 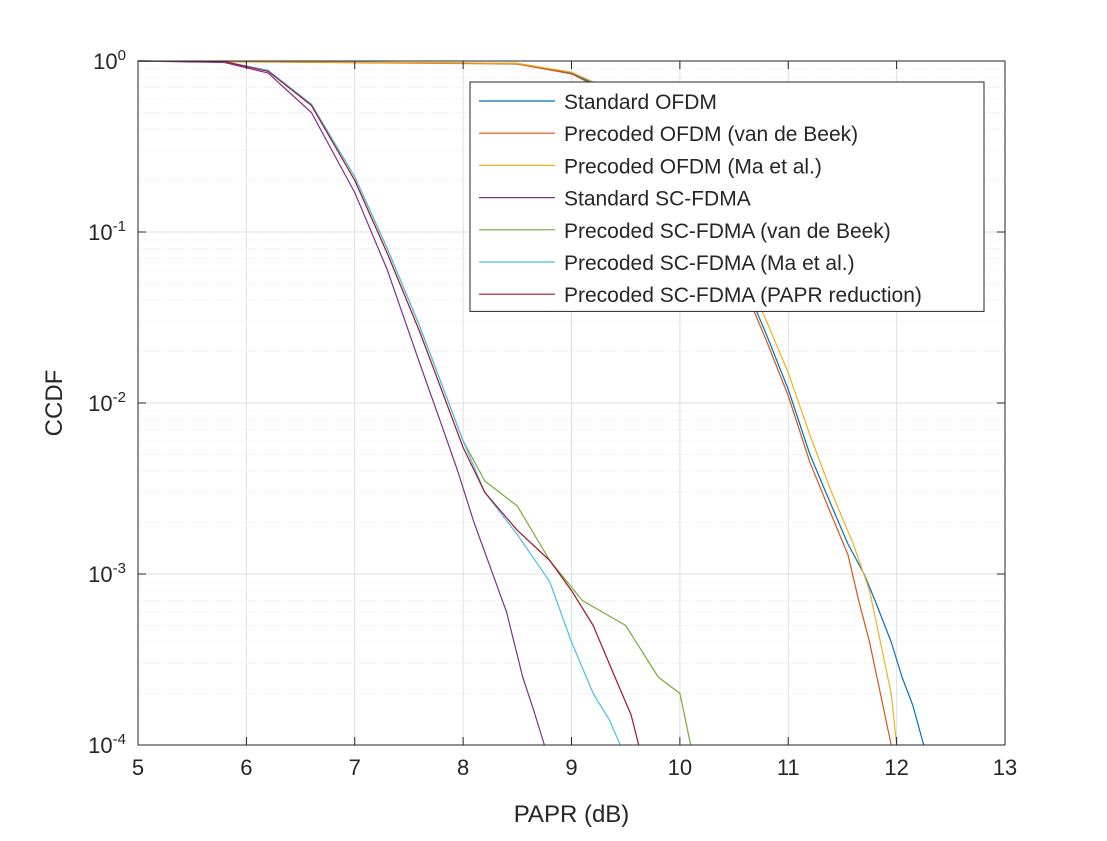 What do you see at coordinates (109, 60) in the screenshot?
I see `y-tick-label: 10⁰` at bounding box center [109, 60].